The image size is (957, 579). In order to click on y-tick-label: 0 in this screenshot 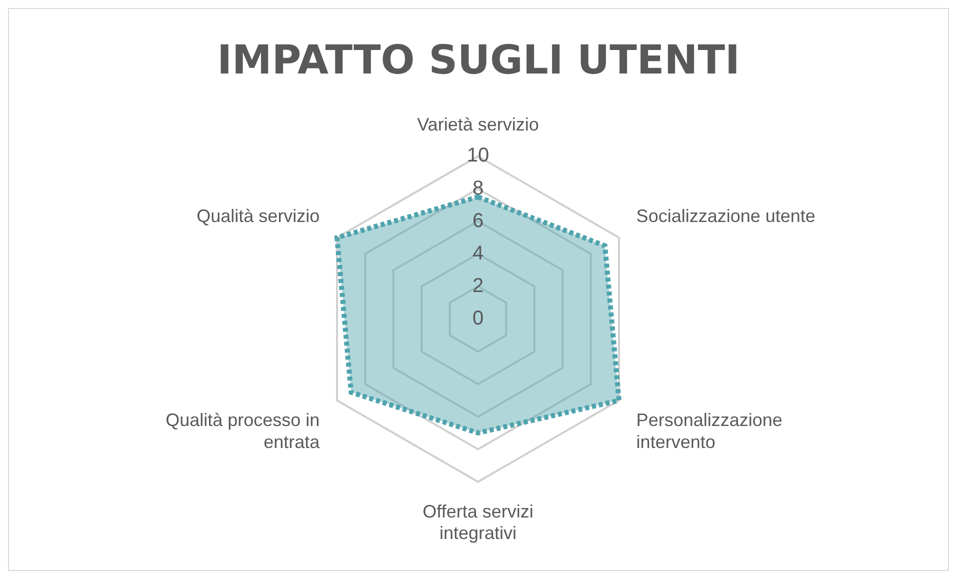, I will do `click(478, 319)`.